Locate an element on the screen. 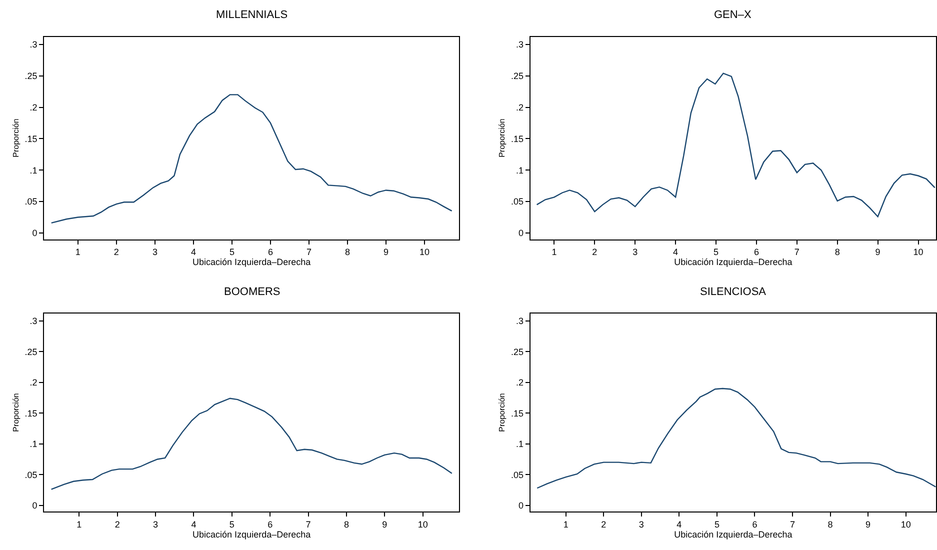 This screenshot has height=550, width=937. chart-title: BOOMERS is located at coordinates (252, 292).